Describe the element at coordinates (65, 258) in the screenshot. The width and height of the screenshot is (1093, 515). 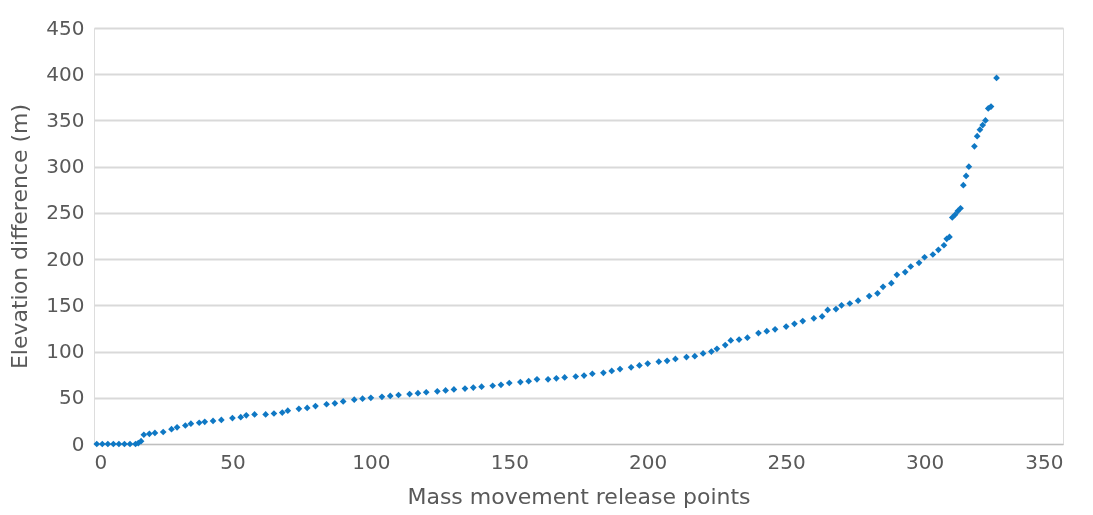
I see `y-tick-label: 200` at that location.